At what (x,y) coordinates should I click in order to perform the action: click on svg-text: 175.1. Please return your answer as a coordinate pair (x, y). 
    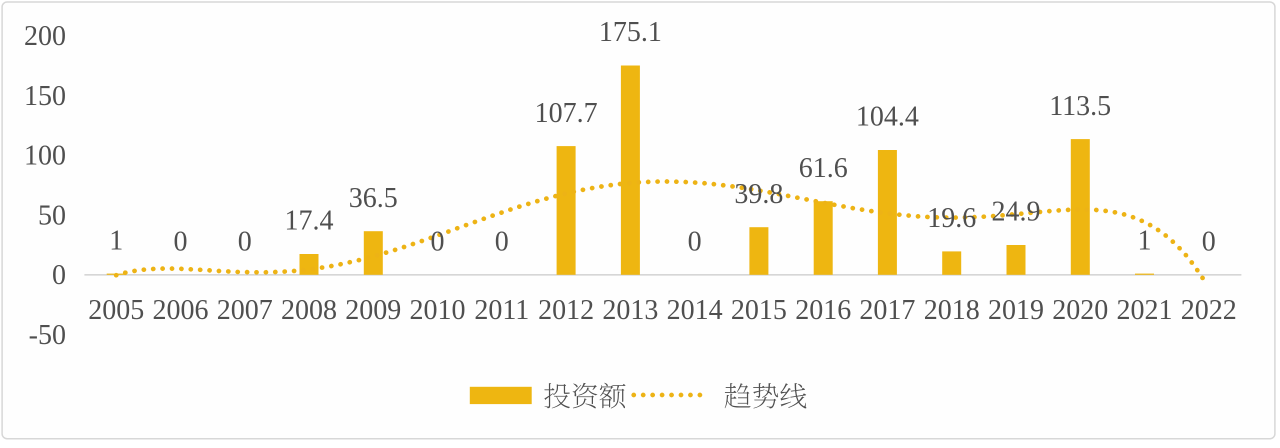
    Looking at the image, I should click on (630, 32).